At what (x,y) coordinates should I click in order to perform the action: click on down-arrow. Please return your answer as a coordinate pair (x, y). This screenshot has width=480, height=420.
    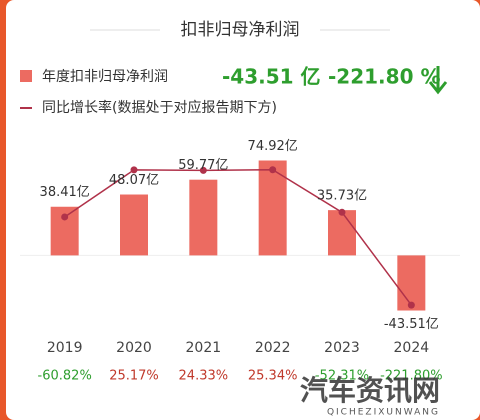
    Looking at the image, I should click on (438, 80).